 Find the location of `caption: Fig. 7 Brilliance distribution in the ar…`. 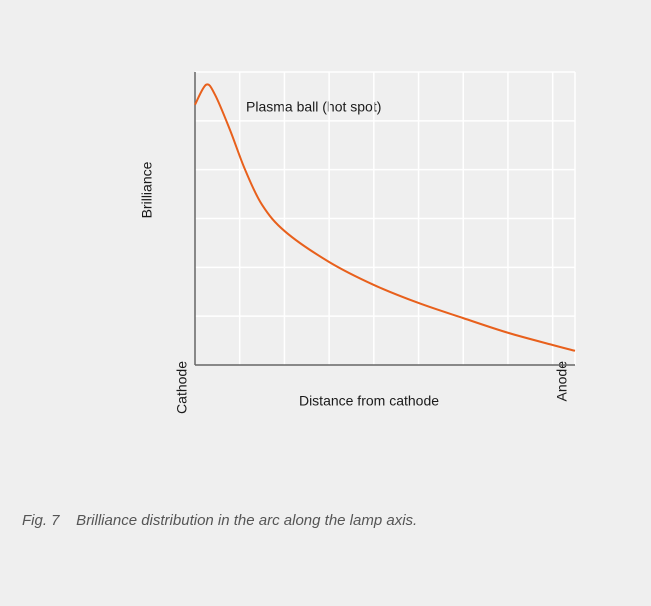

caption: Fig. 7 Brilliance distribution in the ar… is located at coordinates (219, 520).